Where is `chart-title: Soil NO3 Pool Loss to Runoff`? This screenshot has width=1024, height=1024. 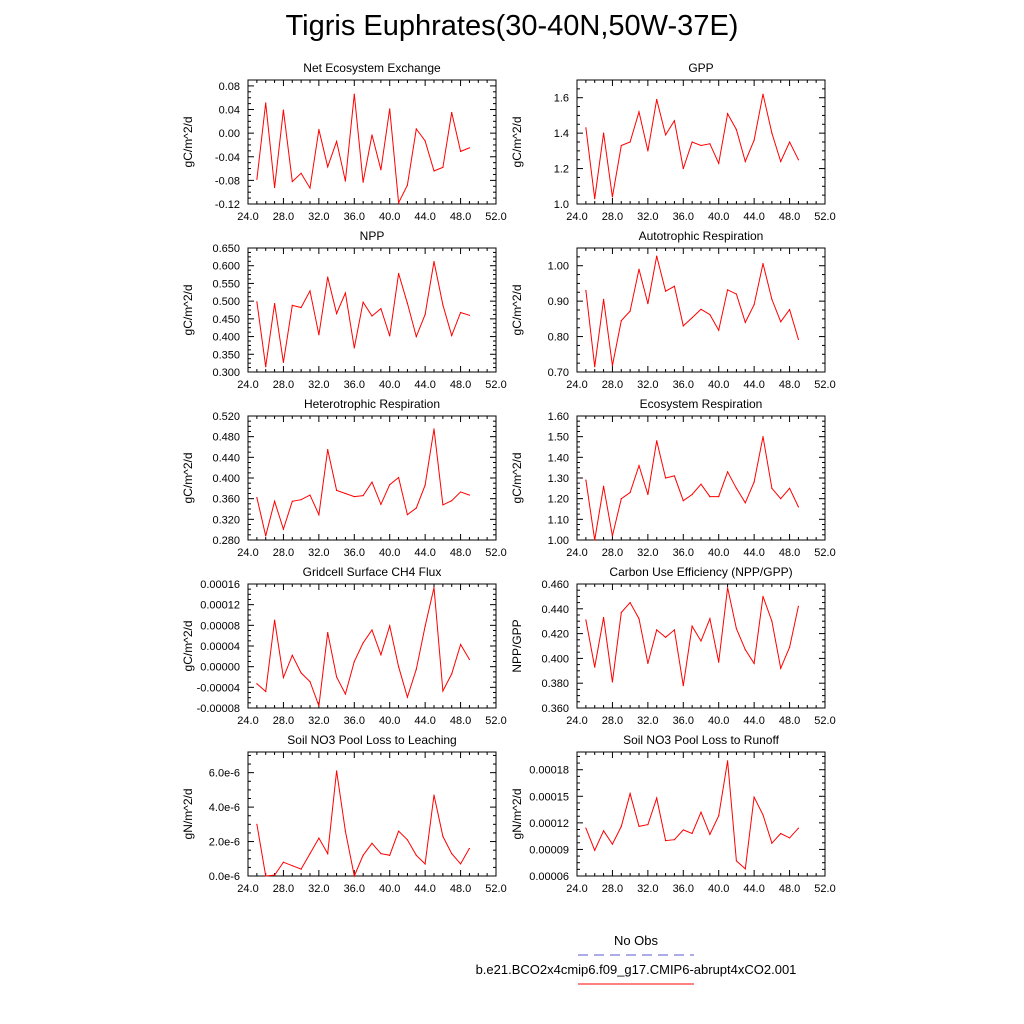
chart-title: Soil NO3 Pool Loss to Runoff is located at coordinates (701, 740).